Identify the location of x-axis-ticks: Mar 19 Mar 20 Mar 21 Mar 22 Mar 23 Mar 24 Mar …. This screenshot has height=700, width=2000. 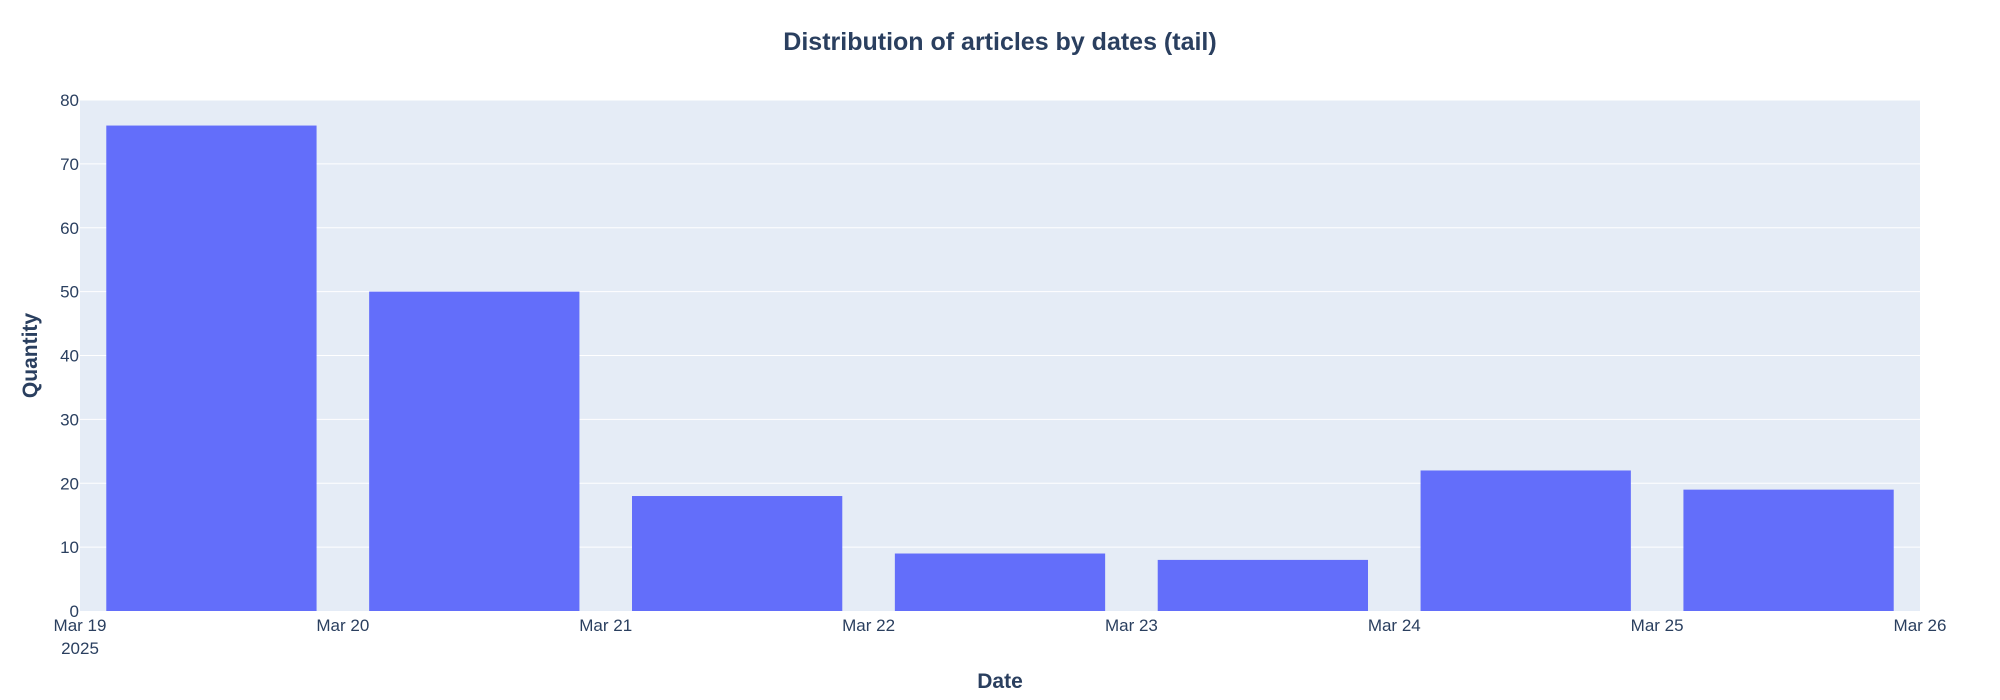
(1000, 637).